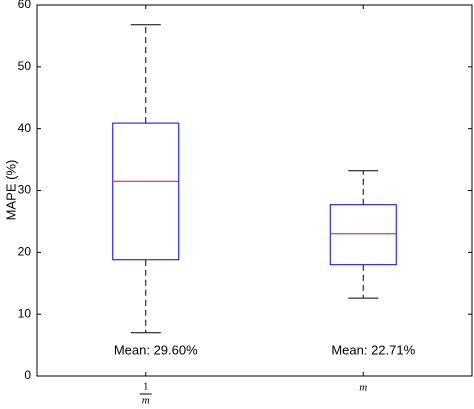  I want to click on y-tick-label: 60, so click(25, 5).